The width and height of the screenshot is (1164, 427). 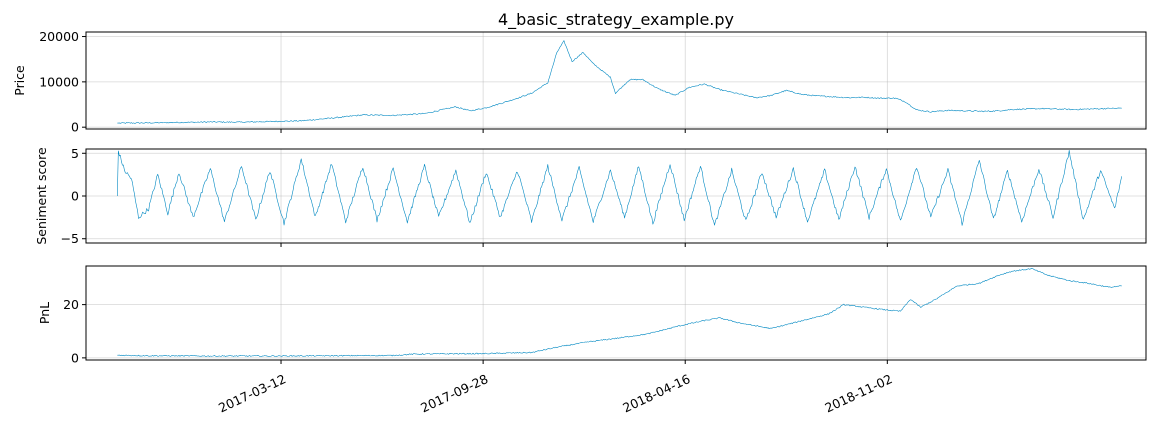 What do you see at coordinates (59, 36) in the screenshot?
I see `y-tick-label: 20000` at bounding box center [59, 36].